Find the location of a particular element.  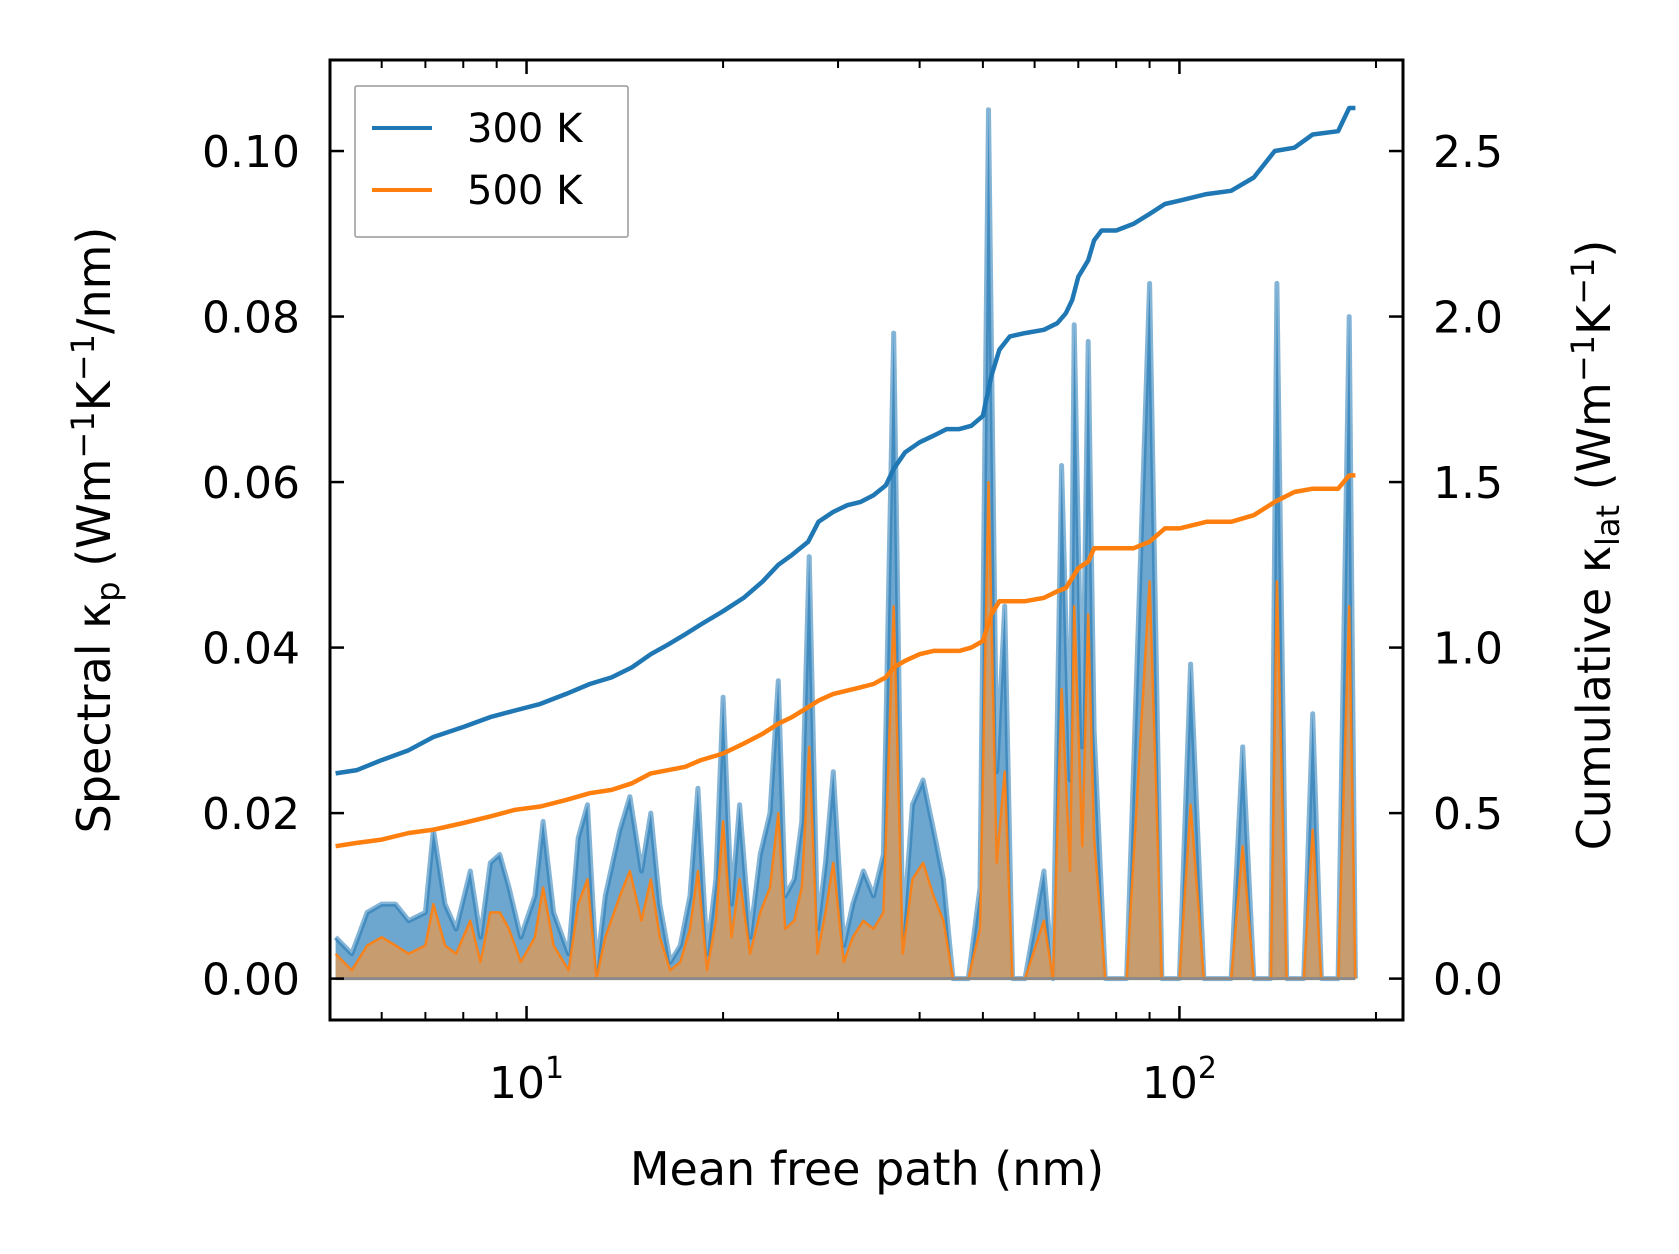

y-tick-label-left: 0.10 is located at coordinates (251, 152).